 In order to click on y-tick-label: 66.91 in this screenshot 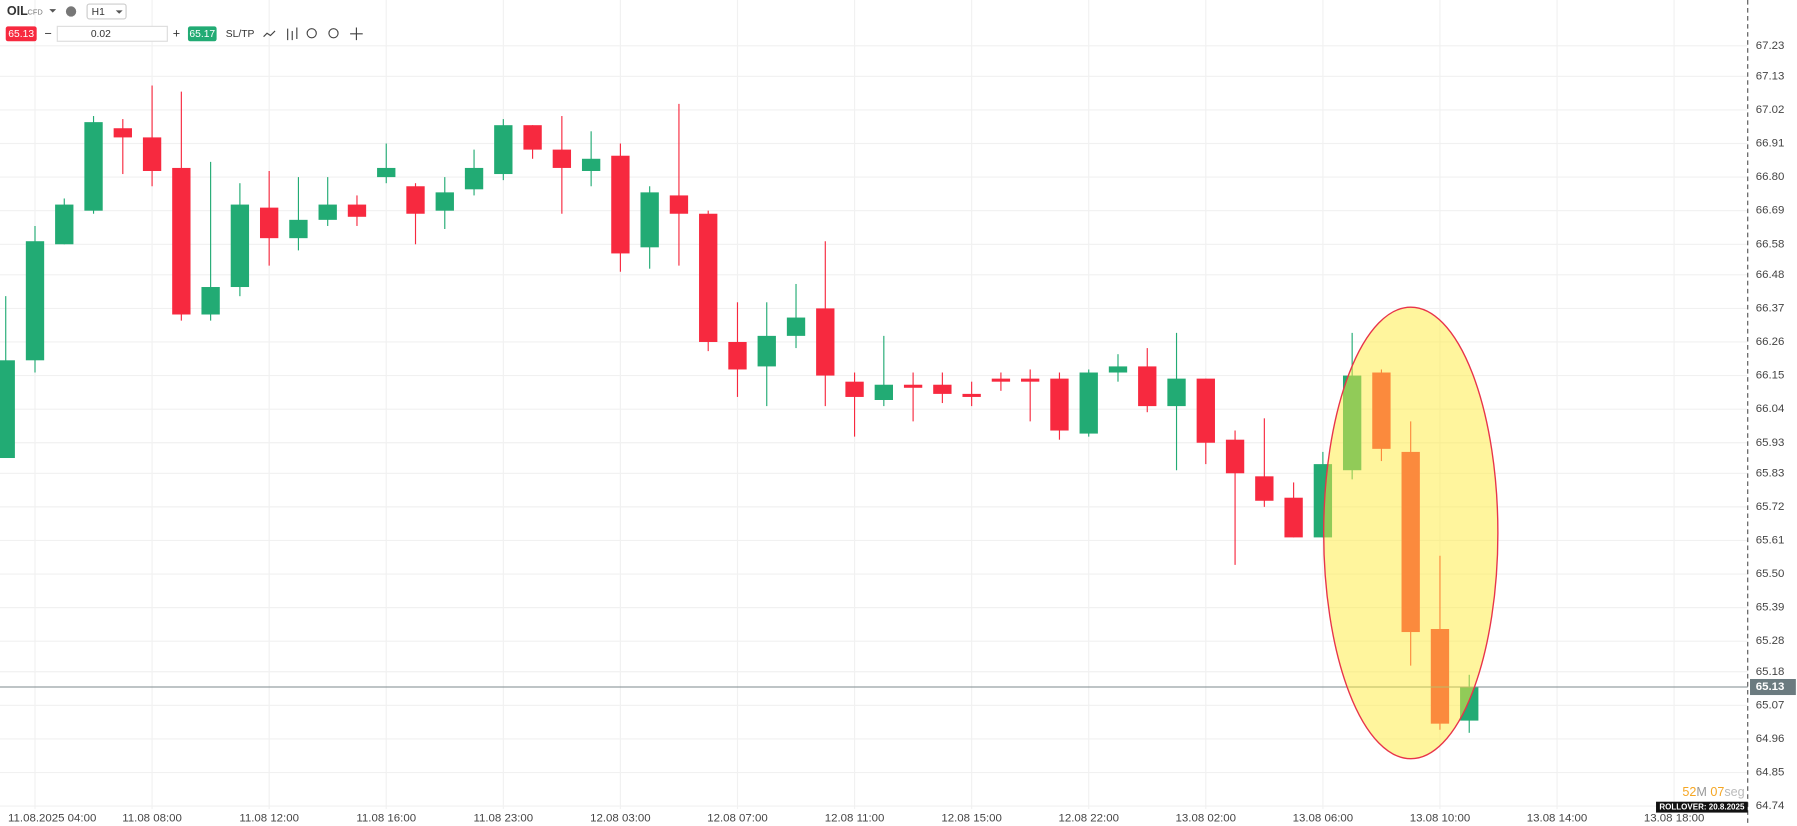, I will do `click(1770, 144)`.